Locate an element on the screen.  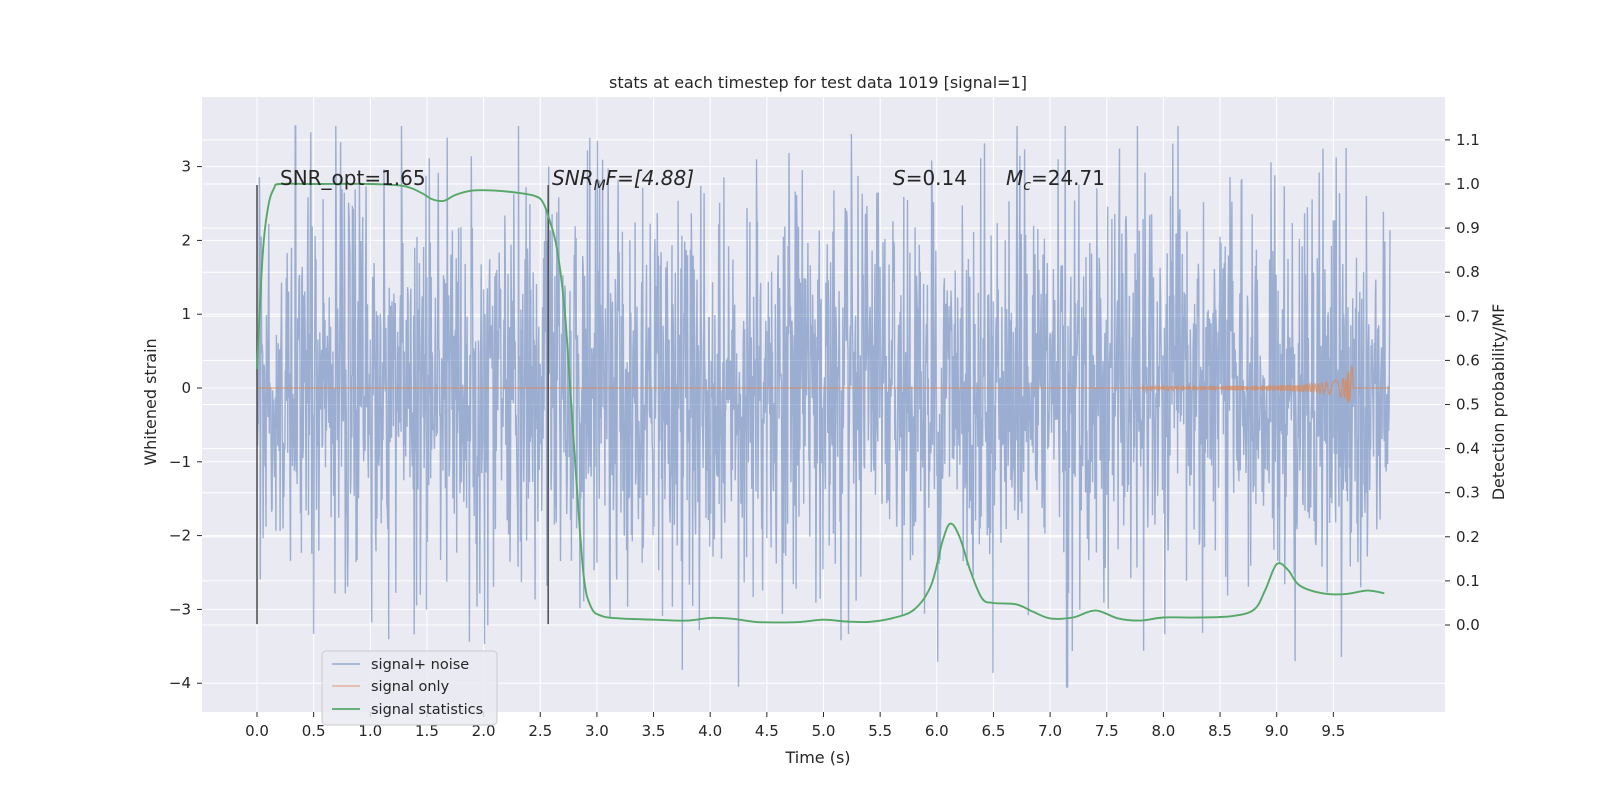
legend-label-signal: signal only is located at coordinates (410, 687).